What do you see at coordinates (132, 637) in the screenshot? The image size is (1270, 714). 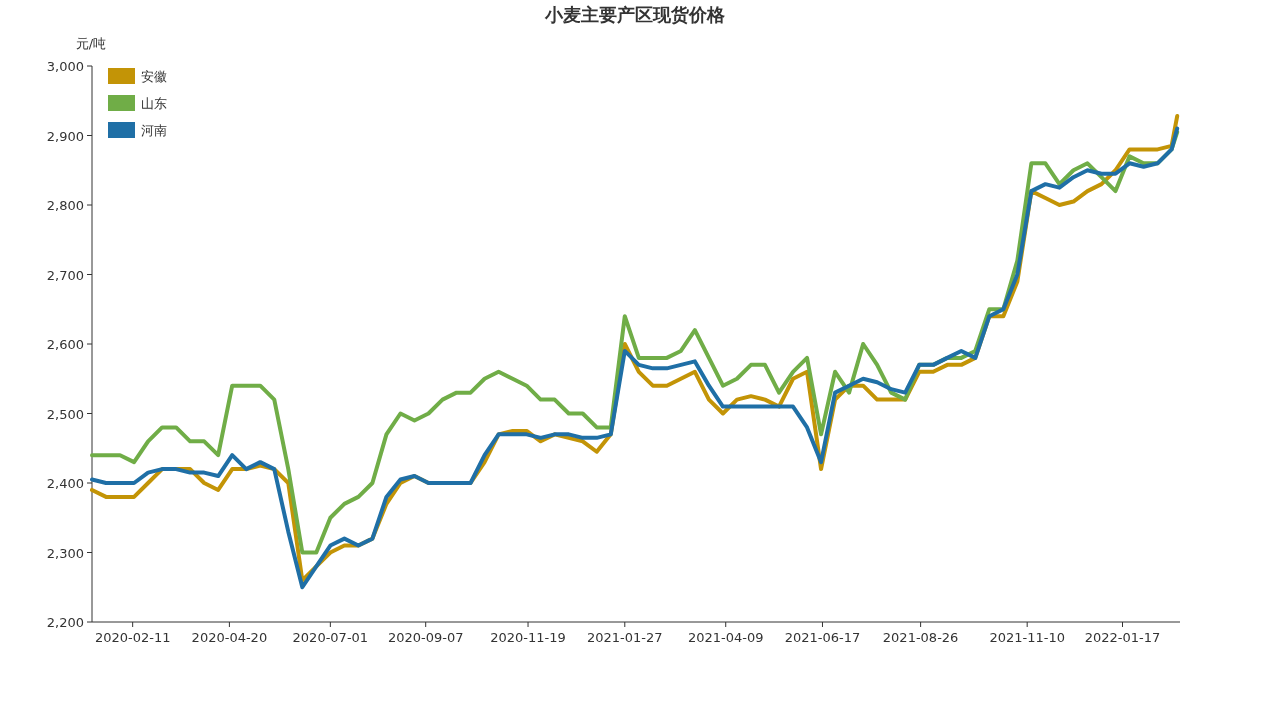 I see `x-tick-label: 2020-02-11` at bounding box center [132, 637].